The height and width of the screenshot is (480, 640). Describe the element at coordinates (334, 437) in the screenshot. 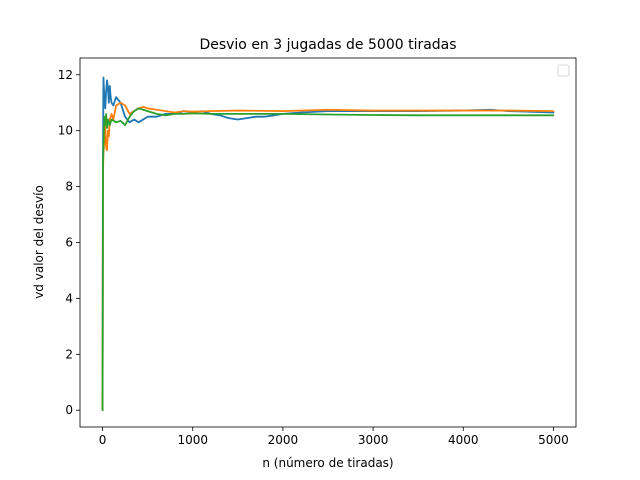

I see `x-axis: 0 1000 2000 3000 4000 5000` at that location.